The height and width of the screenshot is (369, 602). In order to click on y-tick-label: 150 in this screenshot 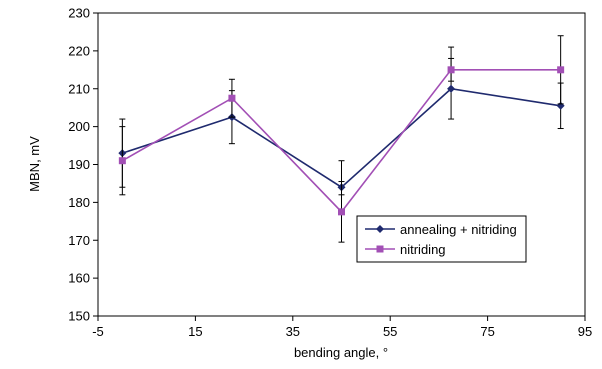, I will do `click(79, 316)`.